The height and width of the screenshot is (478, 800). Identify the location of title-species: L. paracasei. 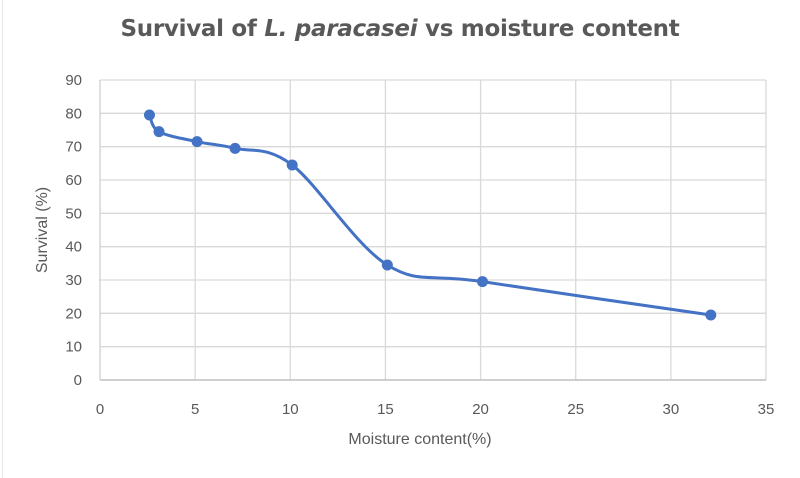
(341, 29).